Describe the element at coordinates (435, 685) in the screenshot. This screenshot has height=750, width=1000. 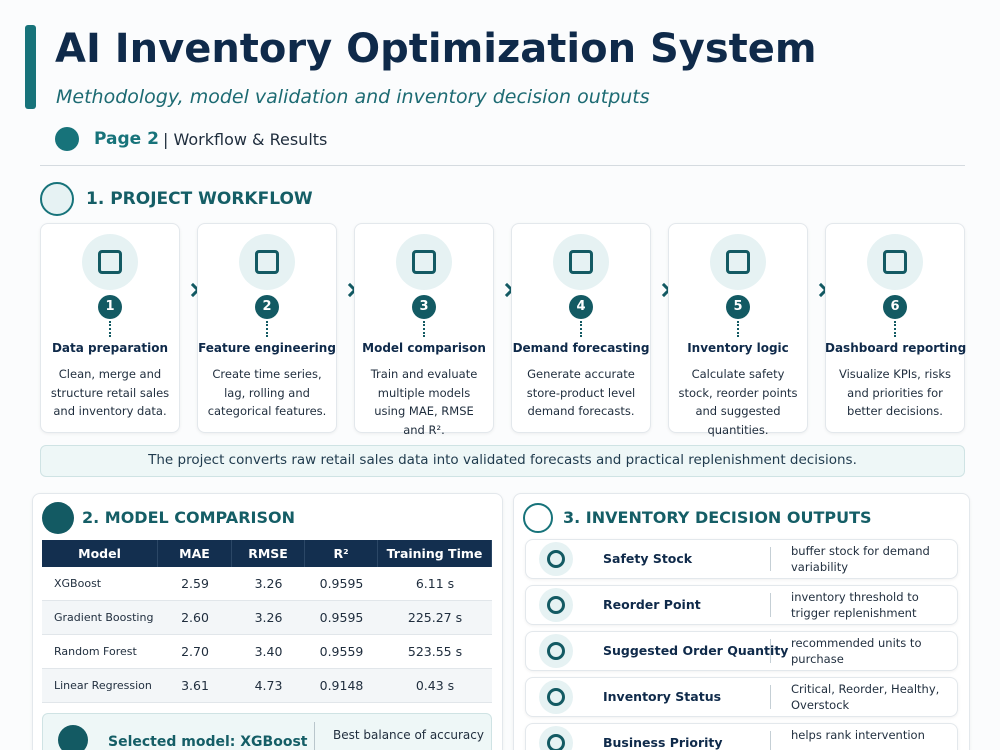
I see `table-cell: 0.43 s` at that location.